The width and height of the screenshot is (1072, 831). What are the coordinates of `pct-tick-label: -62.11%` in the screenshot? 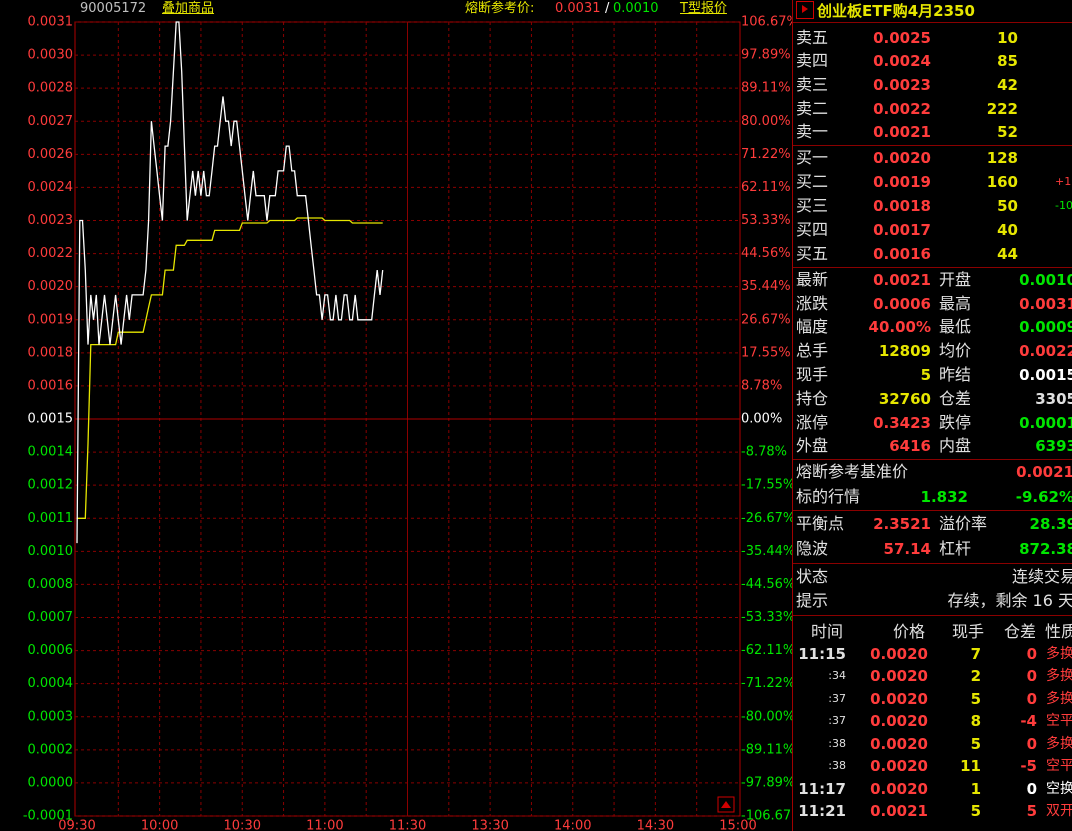 It's located at (766, 650).